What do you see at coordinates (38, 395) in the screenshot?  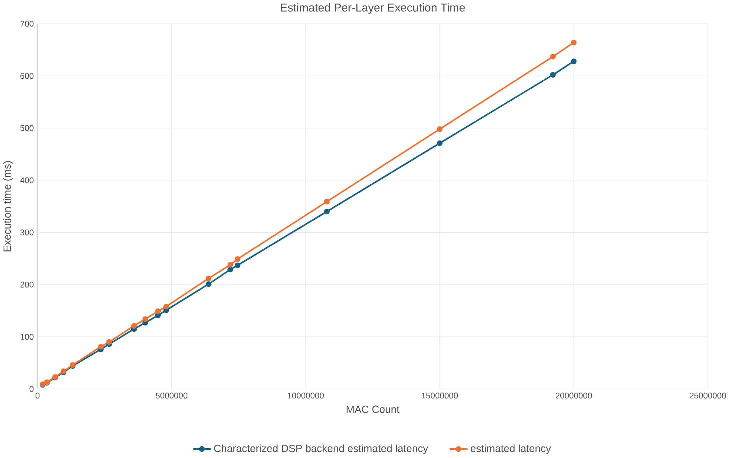 I see `x-tick-label: 0` at bounding box center [38, 395].